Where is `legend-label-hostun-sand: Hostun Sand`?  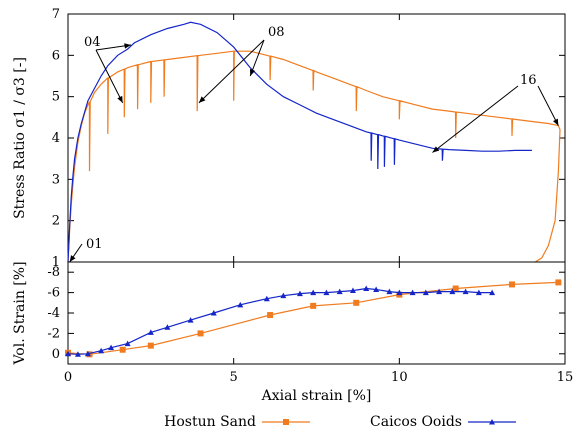 legend-label-hostun-sand: Hostun Sand is located at coordinates (210, 422).